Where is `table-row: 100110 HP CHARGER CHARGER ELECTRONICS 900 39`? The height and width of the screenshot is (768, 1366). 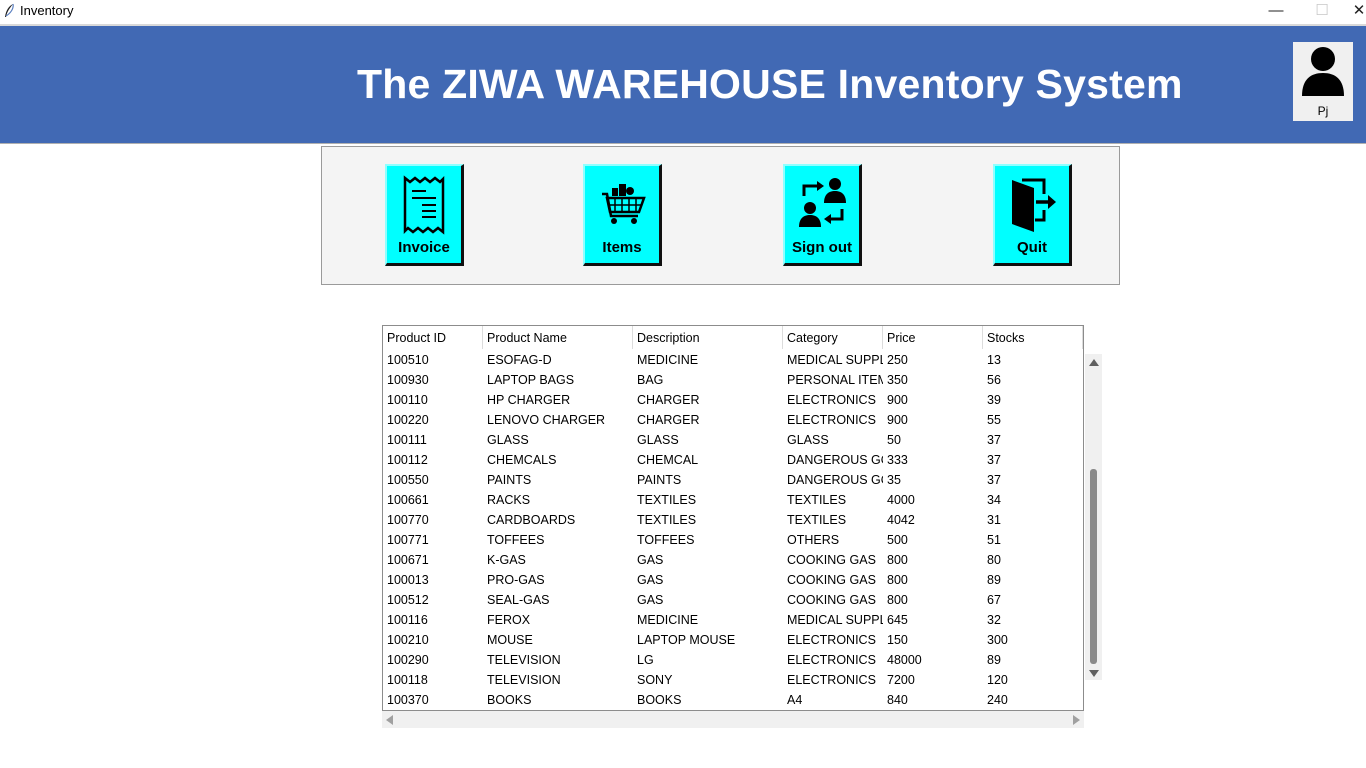
table-row: 100110 HP CHARGER CHARGER ELECTRONICS 900 39 is located at coordinates (733, 400).